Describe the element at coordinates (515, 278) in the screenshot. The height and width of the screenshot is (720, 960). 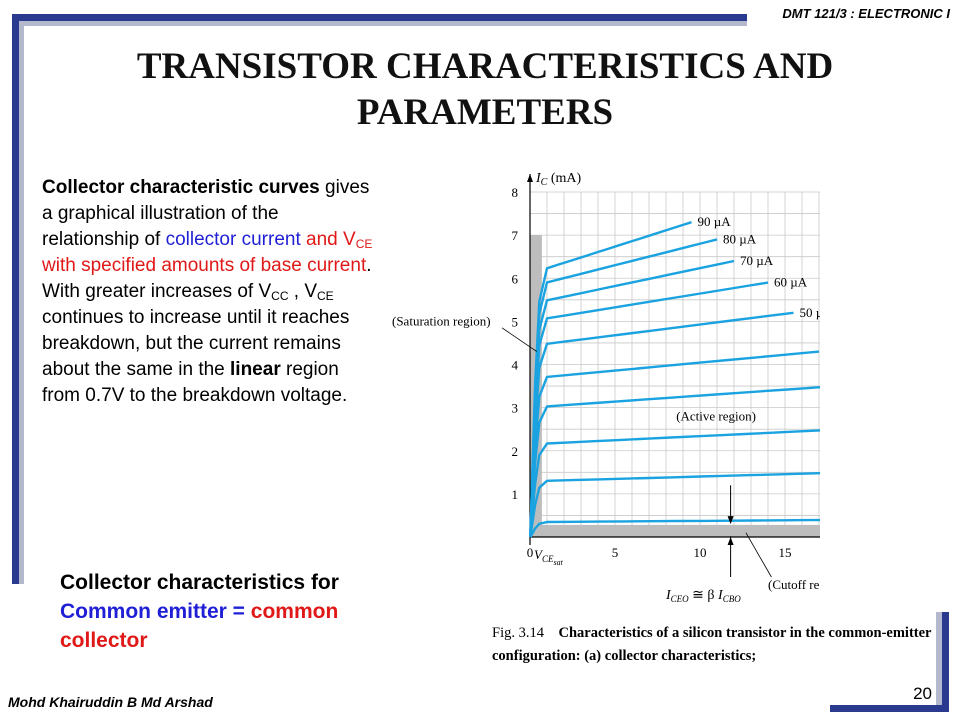
I see `y-tick-label: 6` at that location.